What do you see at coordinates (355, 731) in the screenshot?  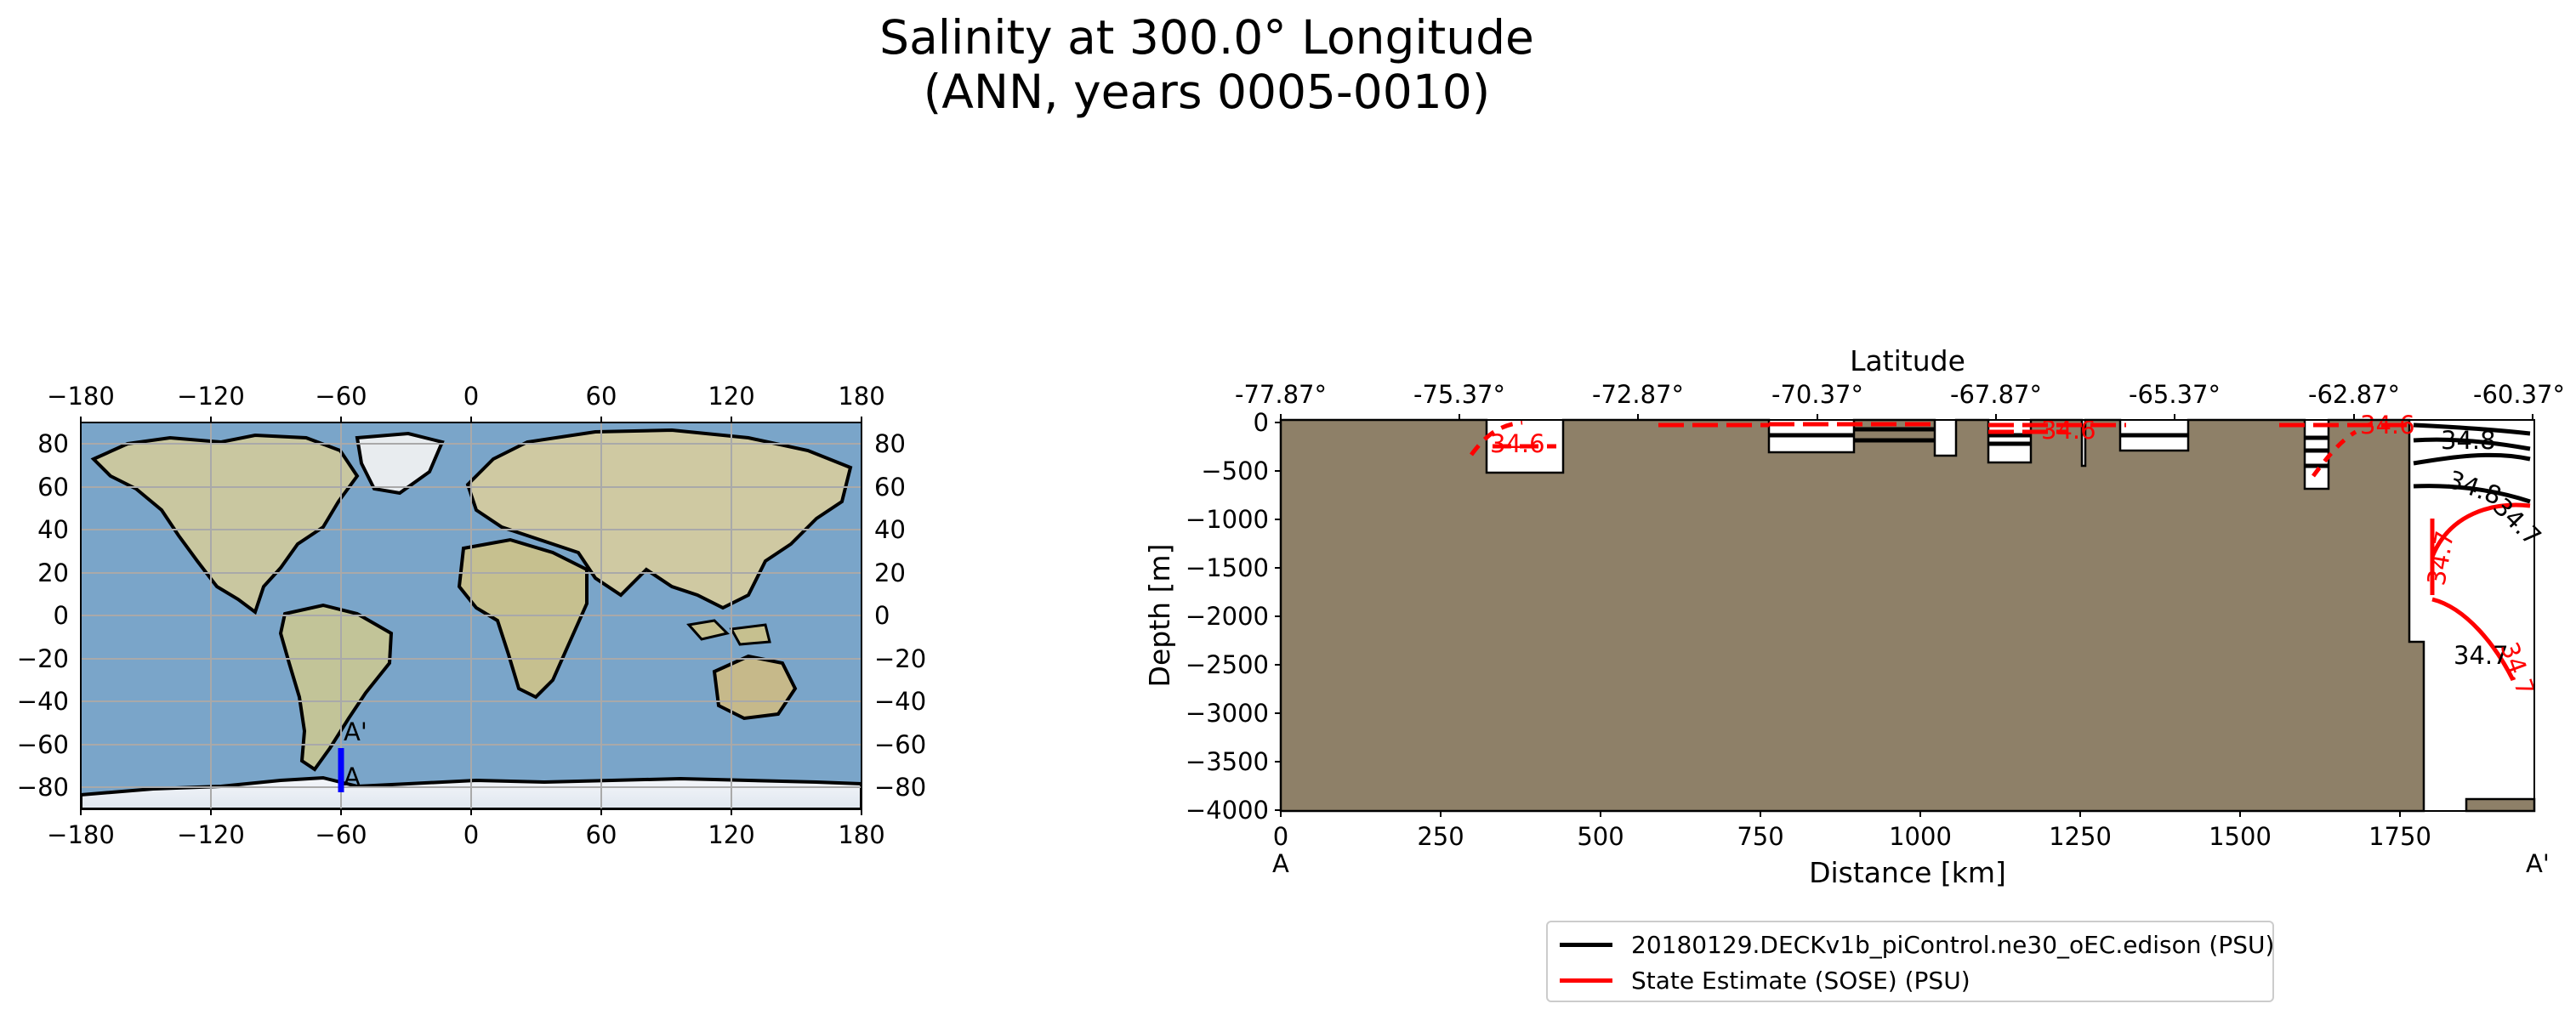 I see `map-endpoint-a-prime: A'` at bounding box center [355, 731].